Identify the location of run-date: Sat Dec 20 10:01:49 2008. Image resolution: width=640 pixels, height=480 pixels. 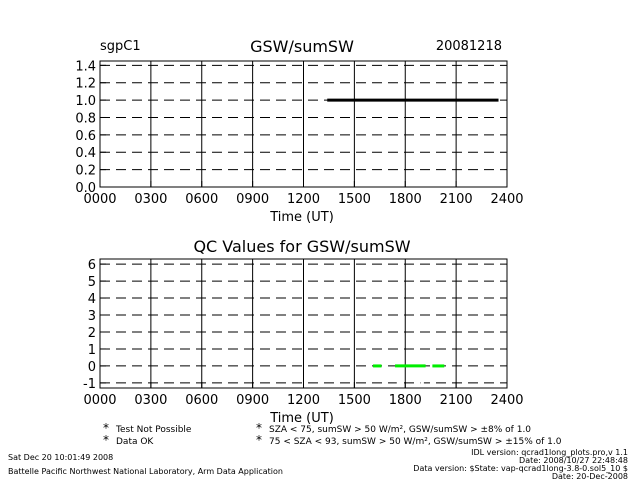
(60, 457).